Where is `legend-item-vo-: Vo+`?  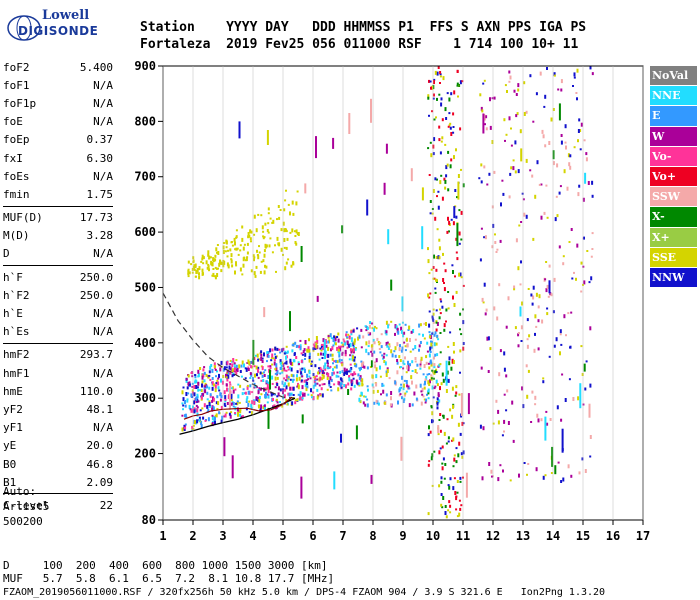
legend-item-vo-: Vo+ is located at coordinates (673, 176).